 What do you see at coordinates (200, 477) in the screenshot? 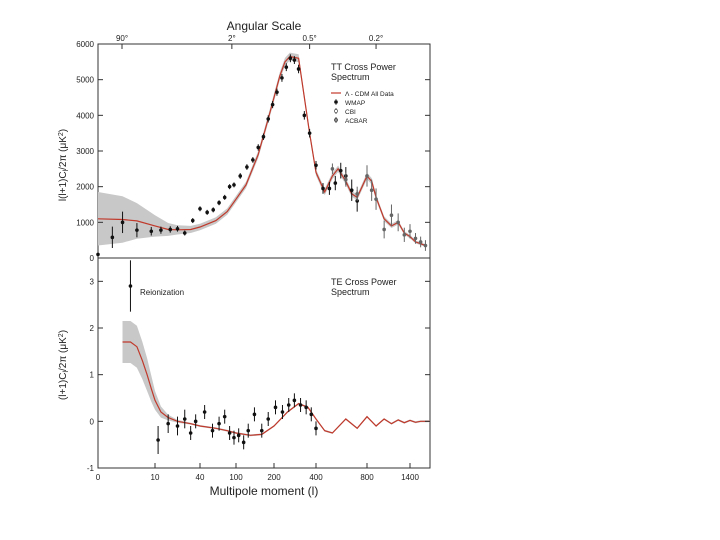
I see `x-tick-label: 40` at bounding box center [200, 477].